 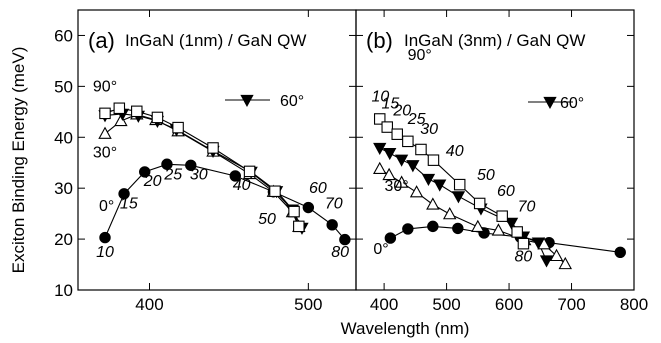 I want to click on y-tick-label: 20, so click(x=63, y=239).